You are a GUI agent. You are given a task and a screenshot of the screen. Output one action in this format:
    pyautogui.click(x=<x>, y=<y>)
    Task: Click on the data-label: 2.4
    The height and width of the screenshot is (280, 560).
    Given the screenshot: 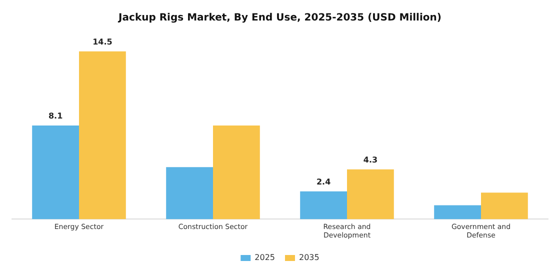 What is the action you would take?
    pyautogui.click(x=324, y=182)
    